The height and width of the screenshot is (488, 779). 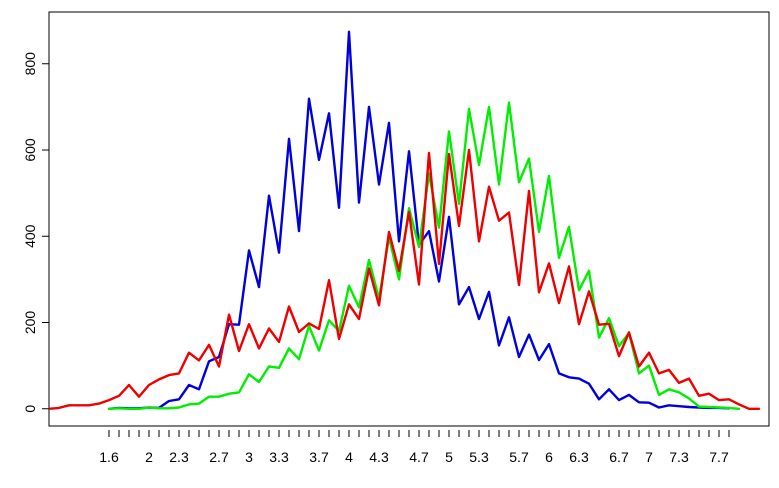 I want to click on x-tick-label: 2.7, so click(x=219, y=457).